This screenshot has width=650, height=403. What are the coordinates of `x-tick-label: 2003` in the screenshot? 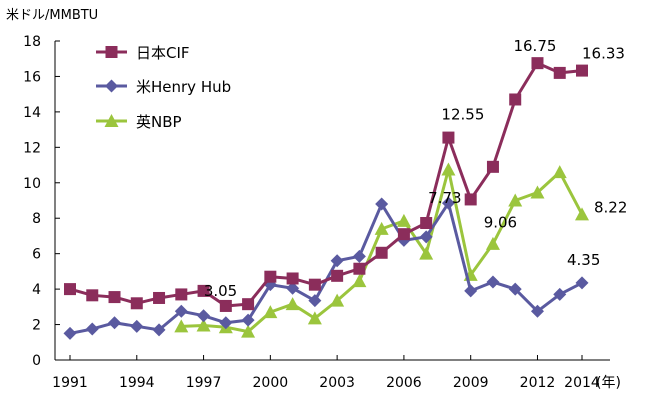 It's located at (337, 383).